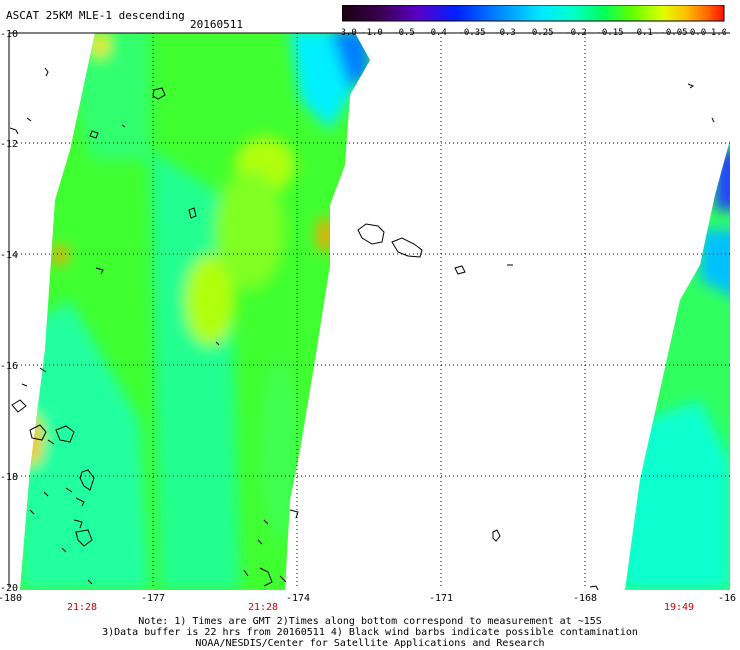 This screenshot has width=740, height=650. What do you see at coordinates (153, 598) in the screenshot?
I see `x-tick-label: -177` at bounding box center [153, 598].